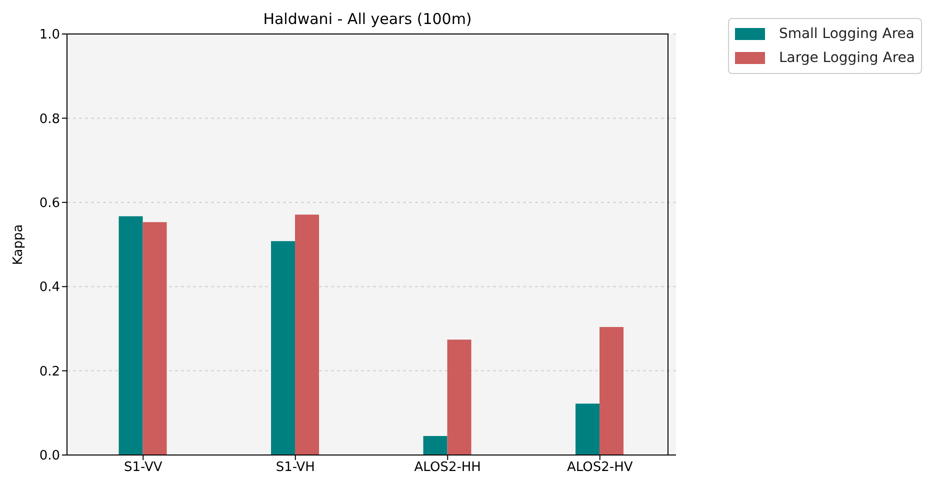  What do you see at coordinates (447, 468) in the screenshot?
I see `x-tick-label: ALOS2-HH` at bounding box center [447, 468].